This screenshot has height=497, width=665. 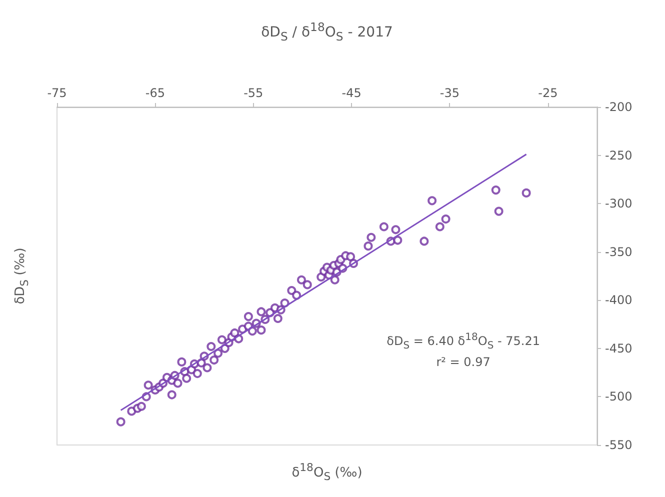 I want to click on x-tick-label: -55, so click(x=254, y=93).